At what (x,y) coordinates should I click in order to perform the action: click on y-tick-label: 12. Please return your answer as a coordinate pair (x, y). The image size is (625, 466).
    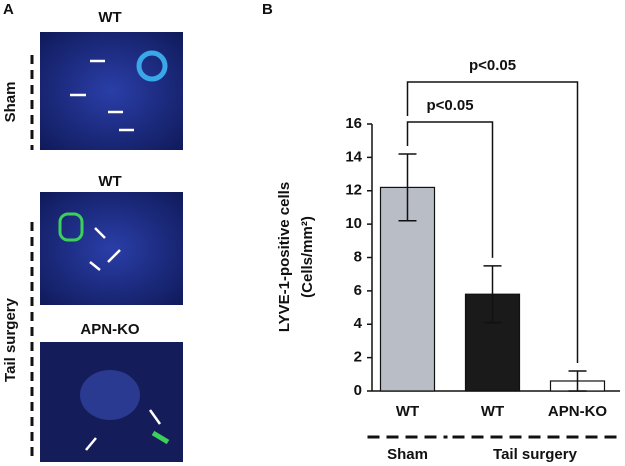
    Looking at the image, I should click on (353, 190).